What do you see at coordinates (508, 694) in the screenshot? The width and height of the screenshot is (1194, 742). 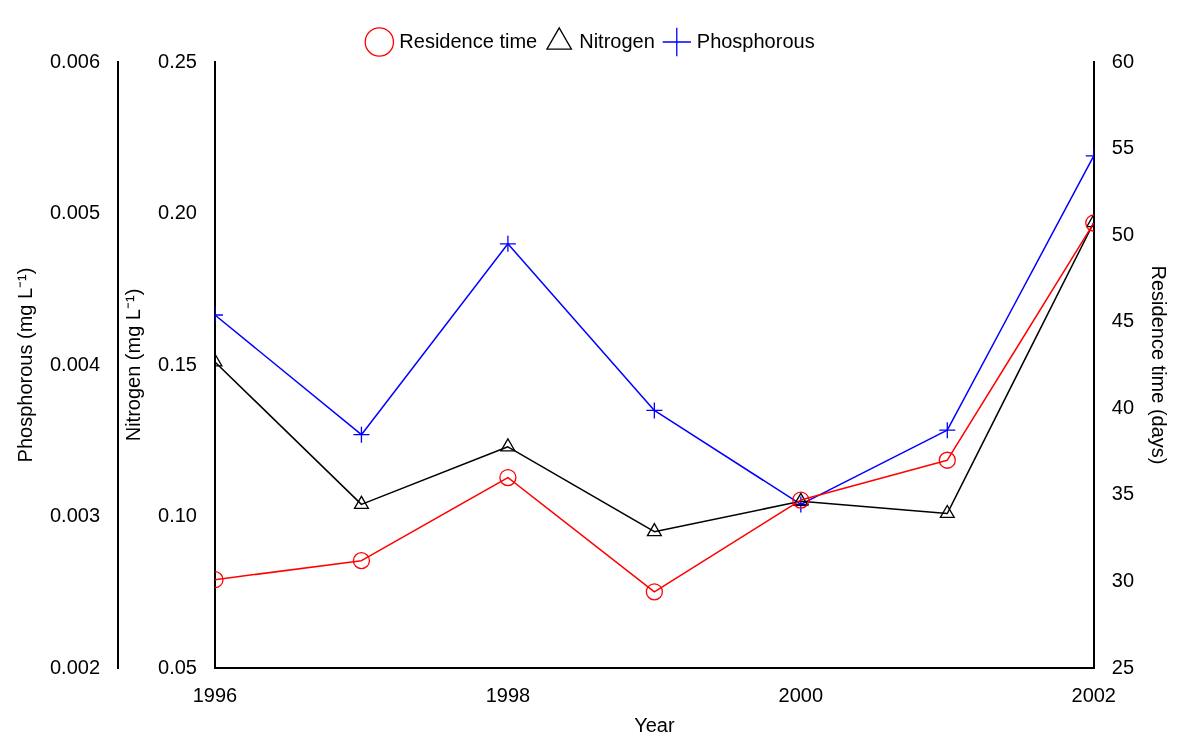 I see `x-tick-label: 1998` at bounding box center [508, 694].